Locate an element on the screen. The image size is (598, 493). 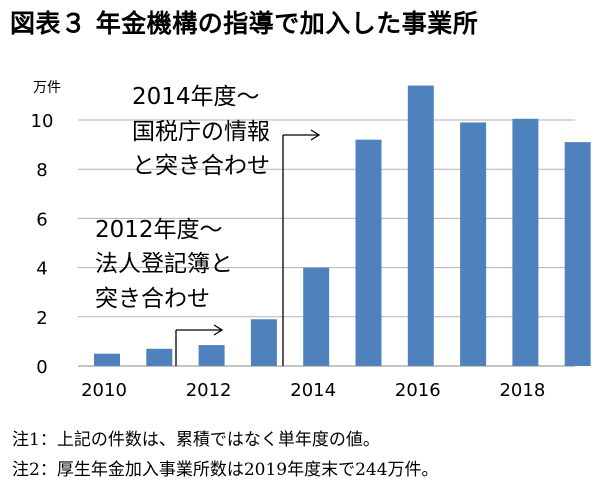
bar-2011 is located at coordinates (159, 357).